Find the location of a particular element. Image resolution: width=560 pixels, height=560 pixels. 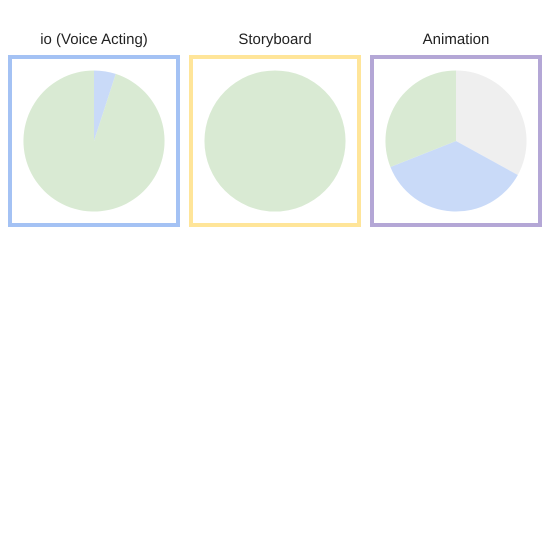

chart-title: io (Voice Acting) is located at coordinates (94, 39).